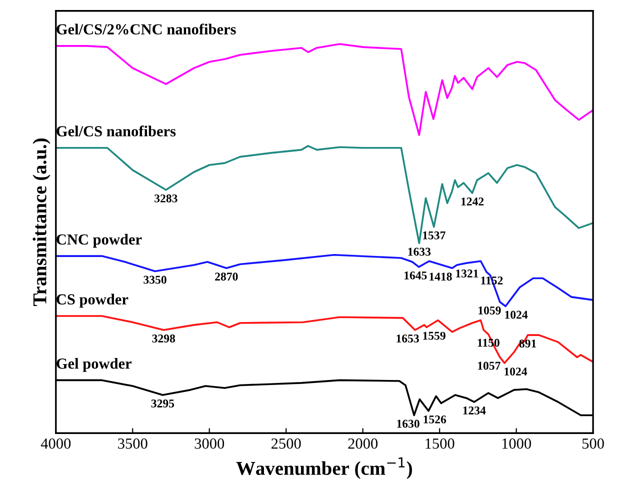  Describe the element at coordinates (226, 276) in the screenshot. I see `annotation: 2870` at that location.